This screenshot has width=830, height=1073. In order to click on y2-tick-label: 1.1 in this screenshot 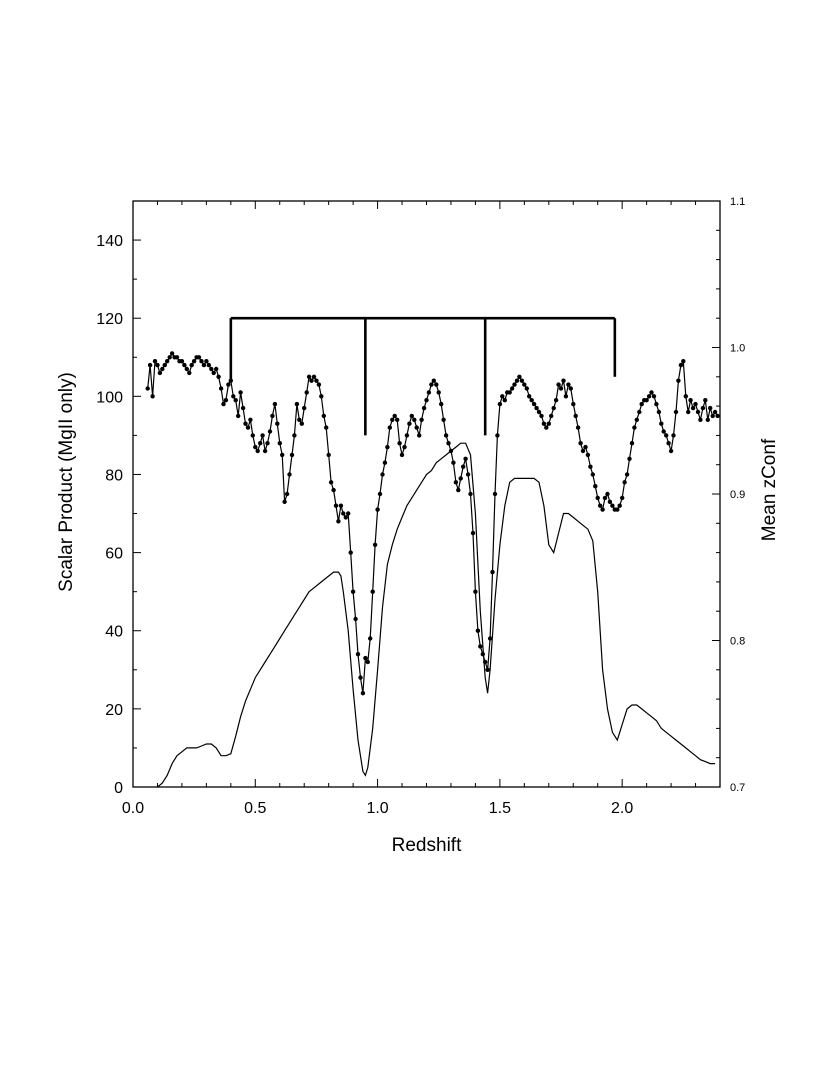, I will do `click(737, 202)`.